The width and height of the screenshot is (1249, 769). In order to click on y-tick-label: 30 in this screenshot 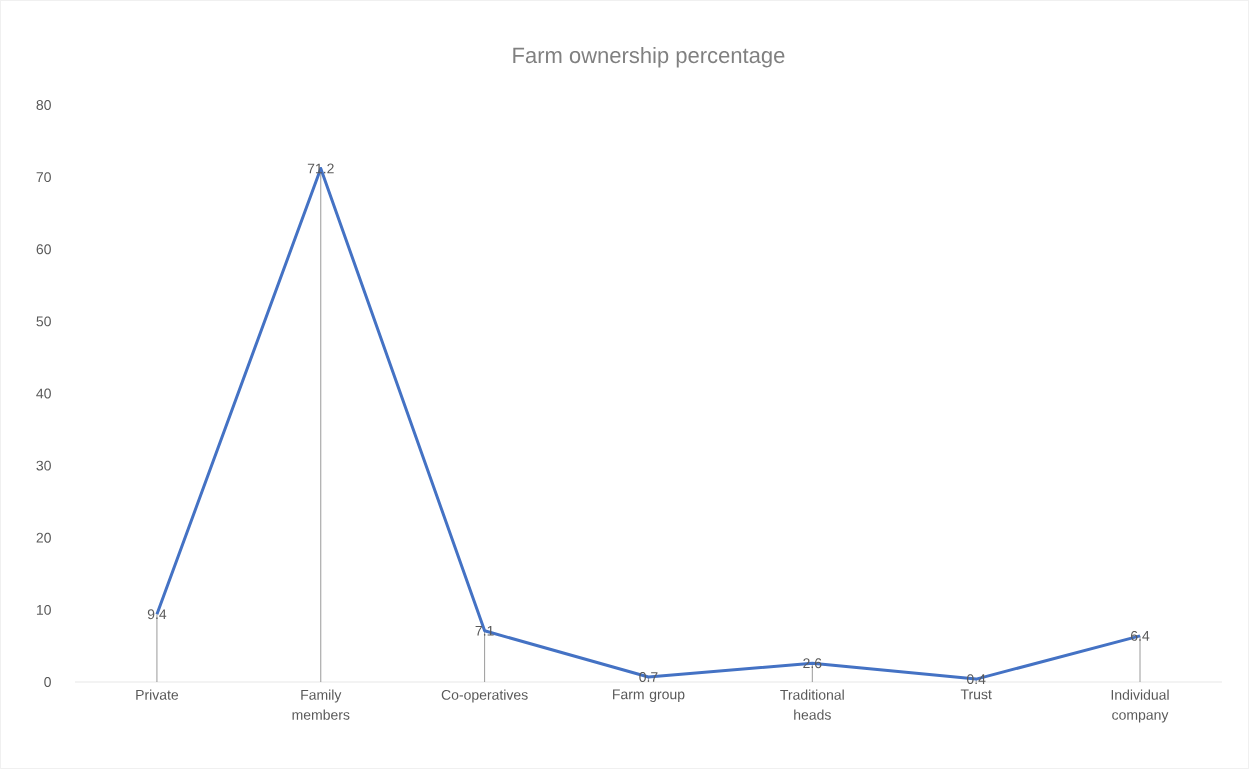, I will do `click(43, 465)`.